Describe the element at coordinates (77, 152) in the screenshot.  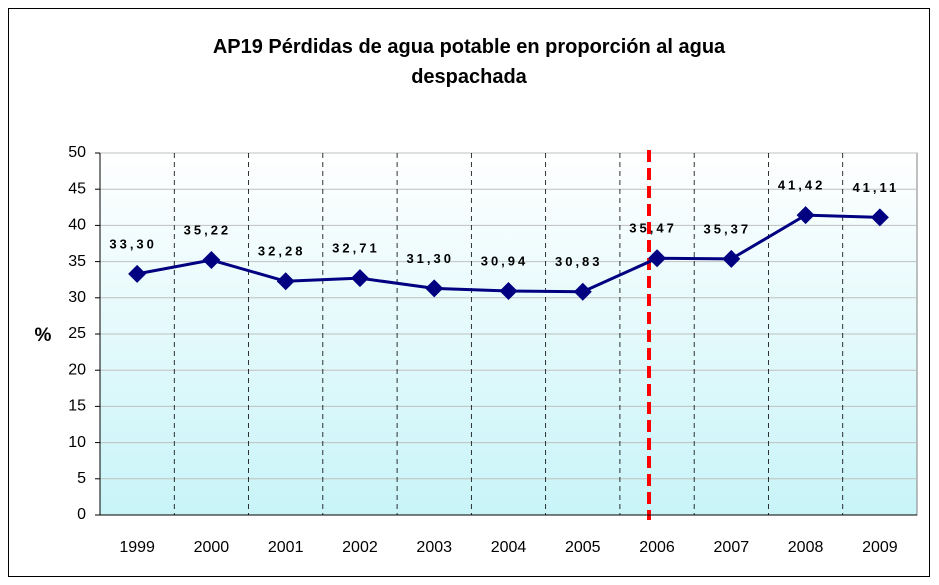
I see `y-tick-label: 50` at that location.